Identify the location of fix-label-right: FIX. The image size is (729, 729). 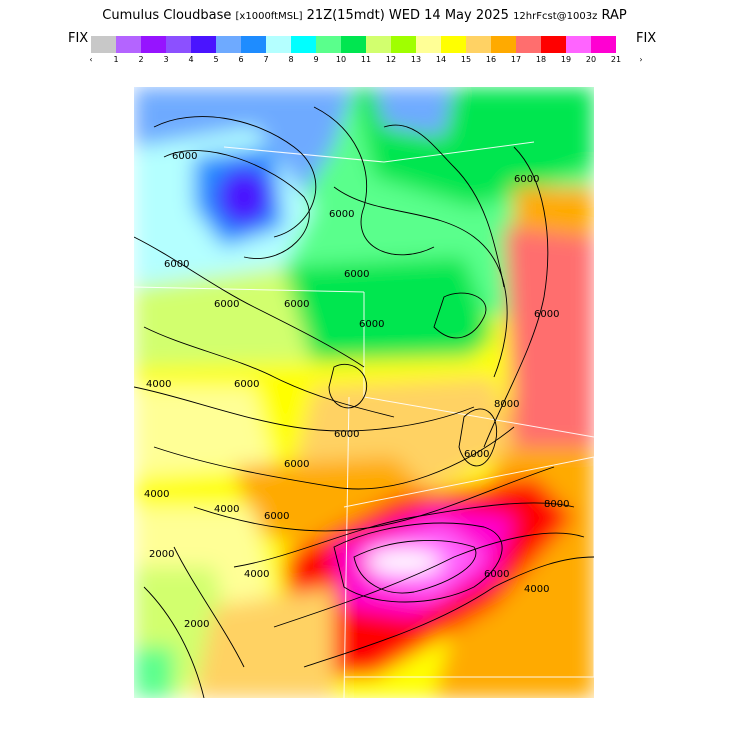
(646, 38).